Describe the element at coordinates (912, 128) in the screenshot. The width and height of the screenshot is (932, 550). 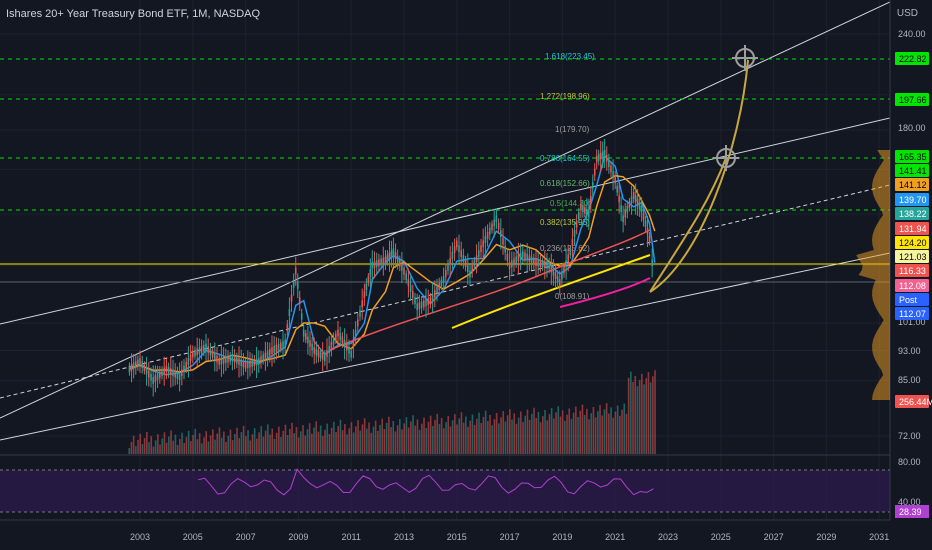
I see `price-tick-label: 180.00` at that location.